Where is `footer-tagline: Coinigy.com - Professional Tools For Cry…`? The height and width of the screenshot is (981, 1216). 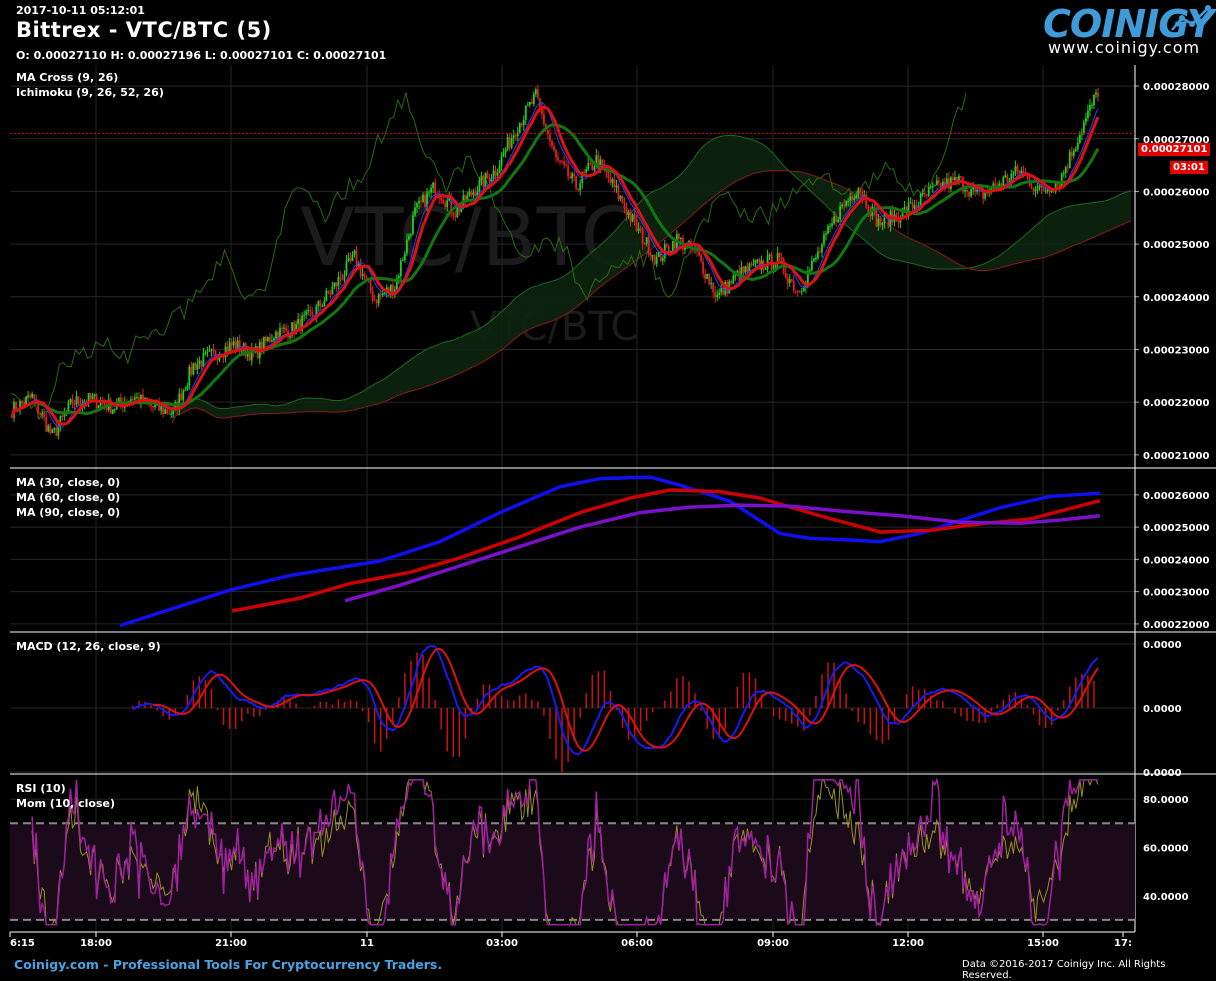 footer-tagline: Coinigy.com - Professional Tools For Cry… is located at coordinates (228, 964).